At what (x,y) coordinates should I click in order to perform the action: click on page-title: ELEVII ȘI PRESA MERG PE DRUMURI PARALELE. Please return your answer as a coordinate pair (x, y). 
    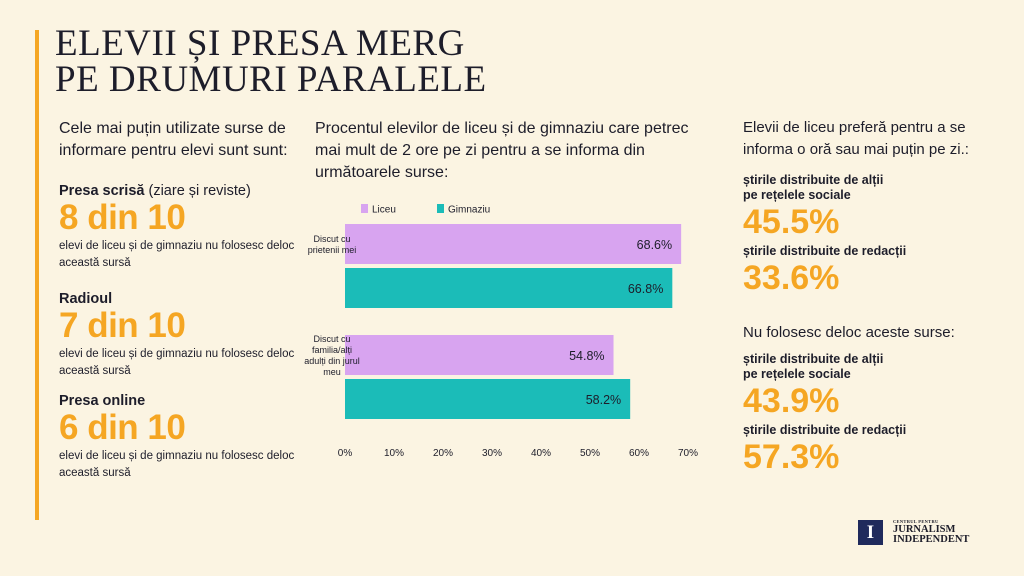
    Looking at the image, I should click on (271, 61).